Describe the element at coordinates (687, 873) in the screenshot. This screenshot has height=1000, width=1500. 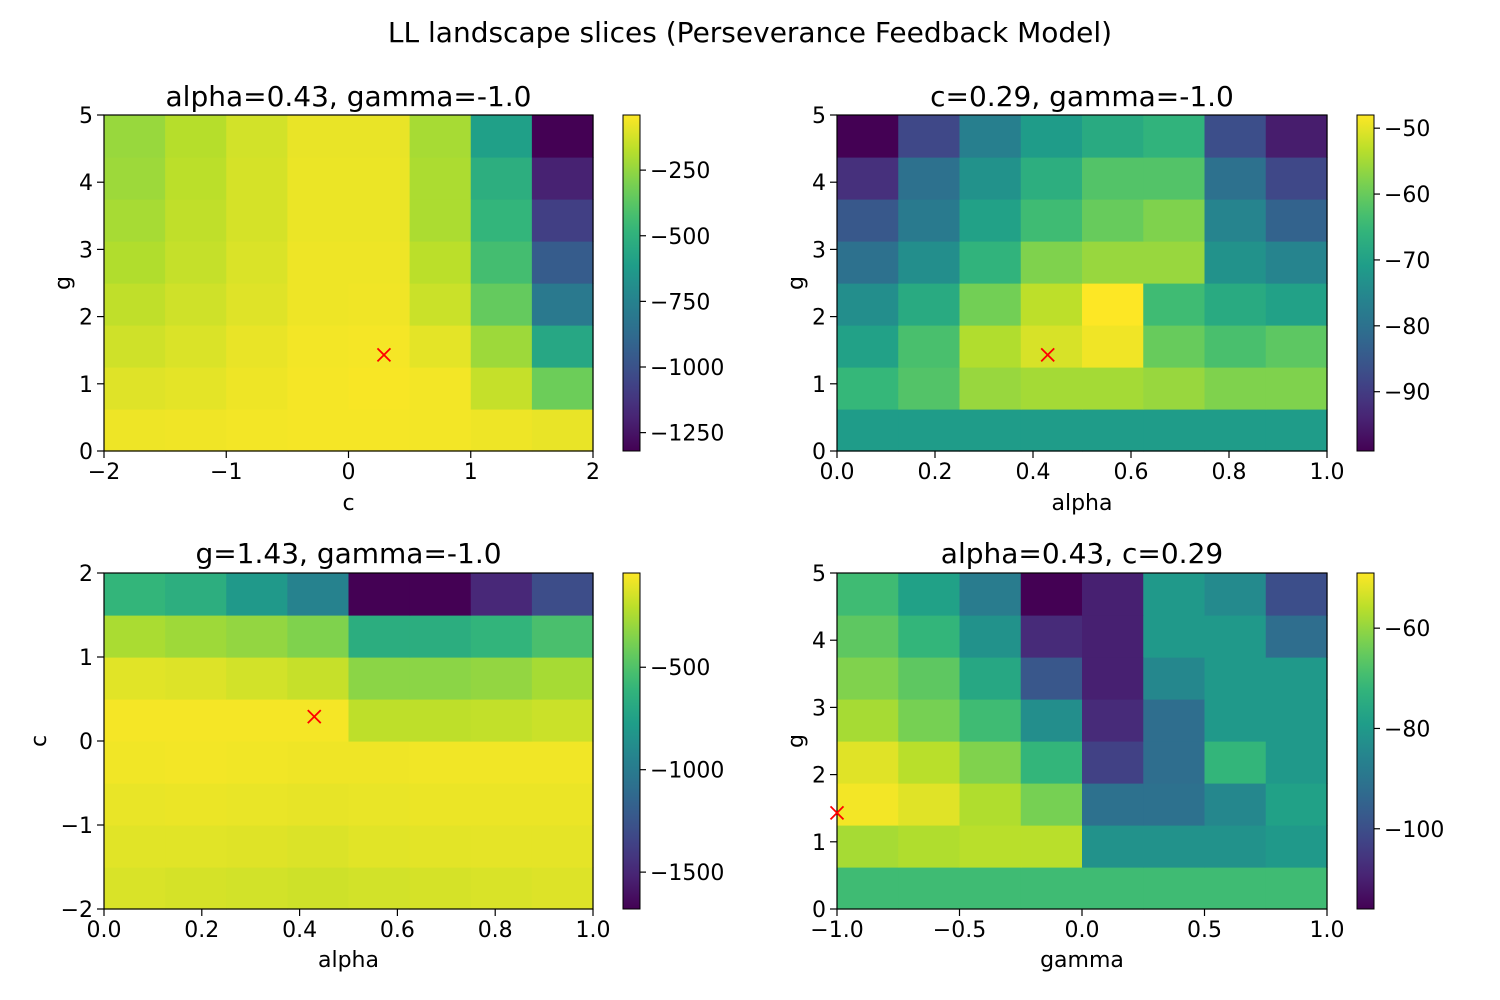
I see `colorbar-tick-label: −1500` at that location.